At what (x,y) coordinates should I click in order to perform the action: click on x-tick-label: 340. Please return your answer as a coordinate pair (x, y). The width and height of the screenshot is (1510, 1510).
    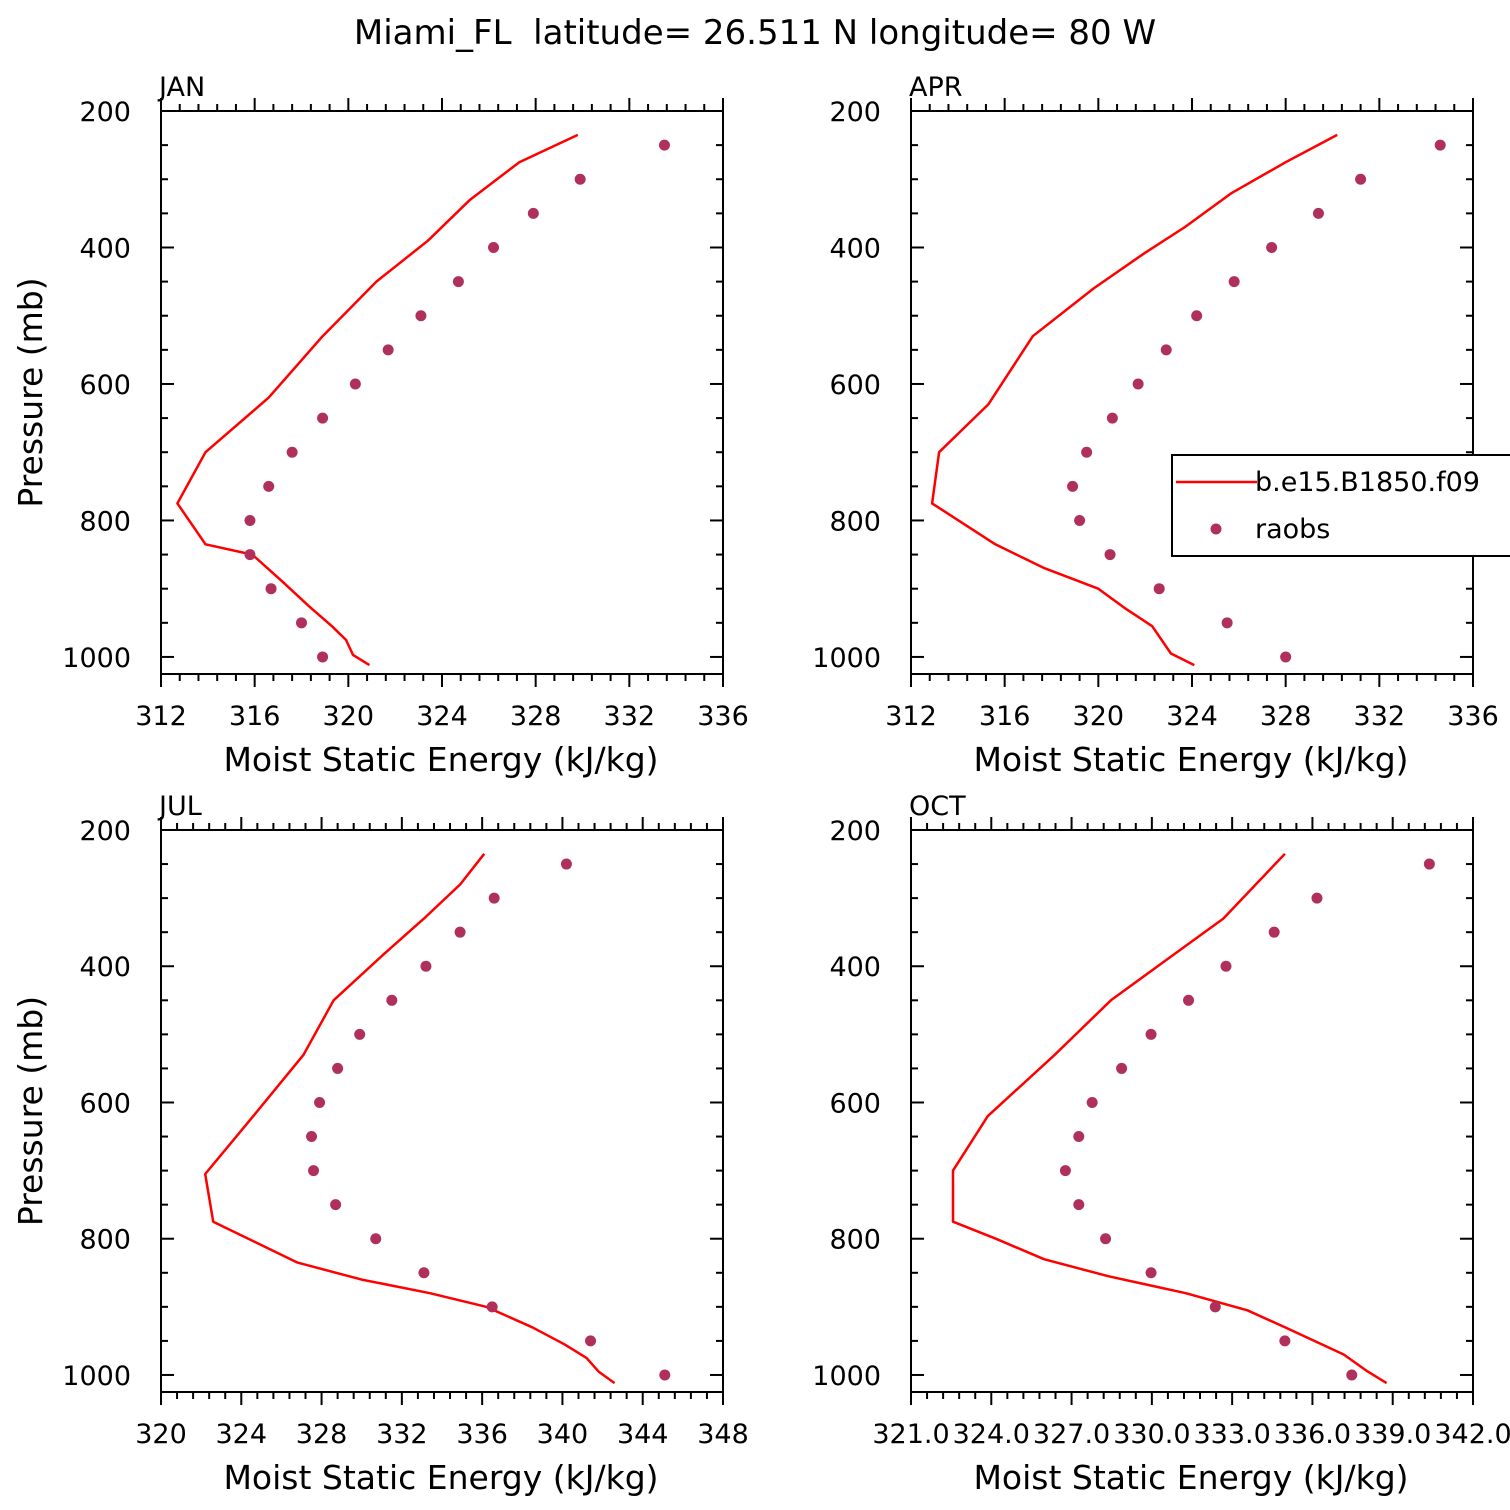
    Looking at the image, I should click on (563, 1434).